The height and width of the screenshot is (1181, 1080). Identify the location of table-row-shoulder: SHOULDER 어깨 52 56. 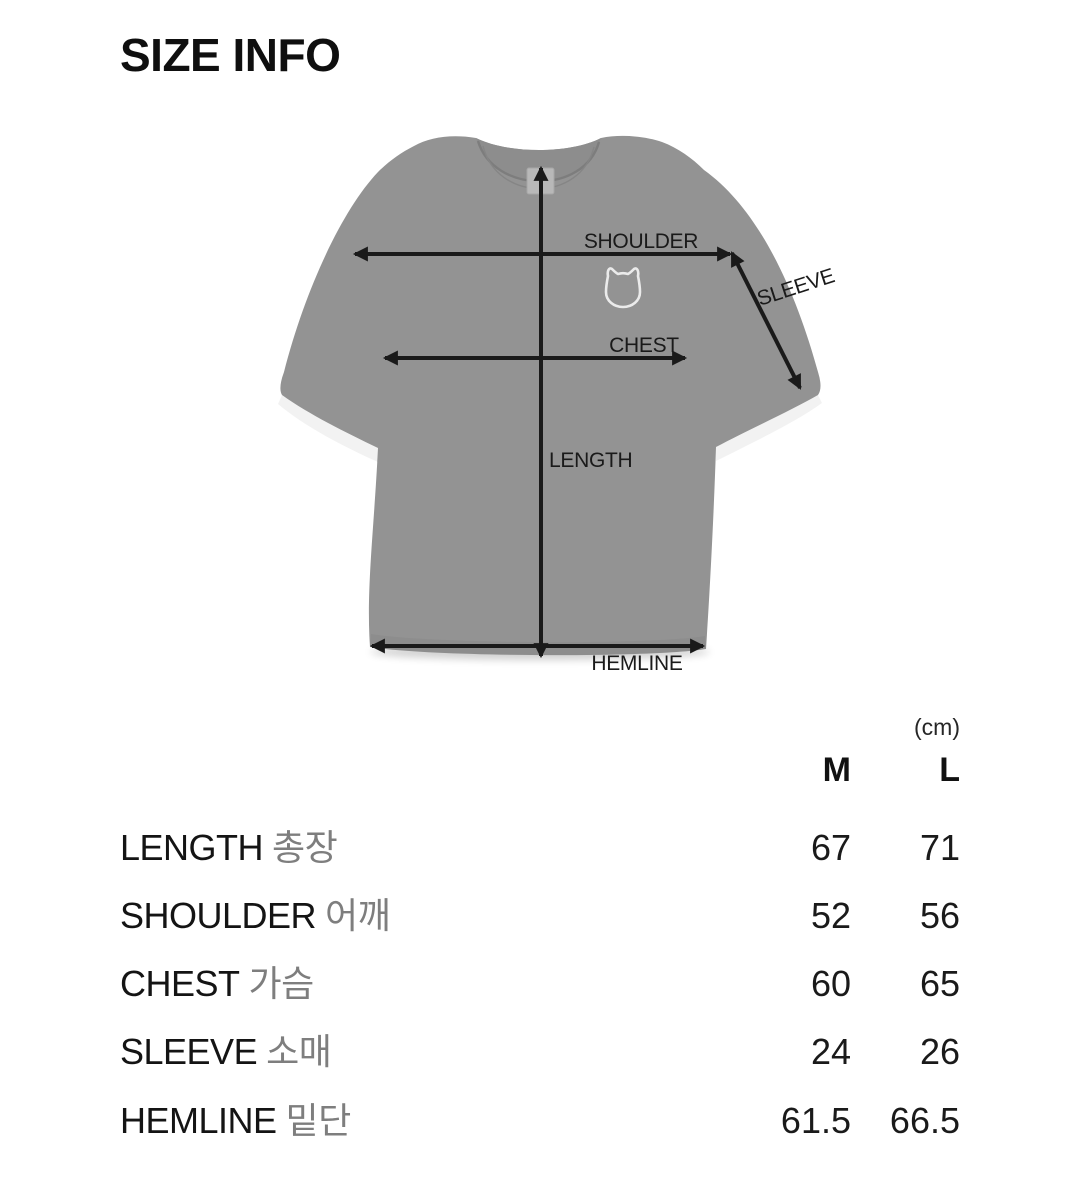
(540, 916).